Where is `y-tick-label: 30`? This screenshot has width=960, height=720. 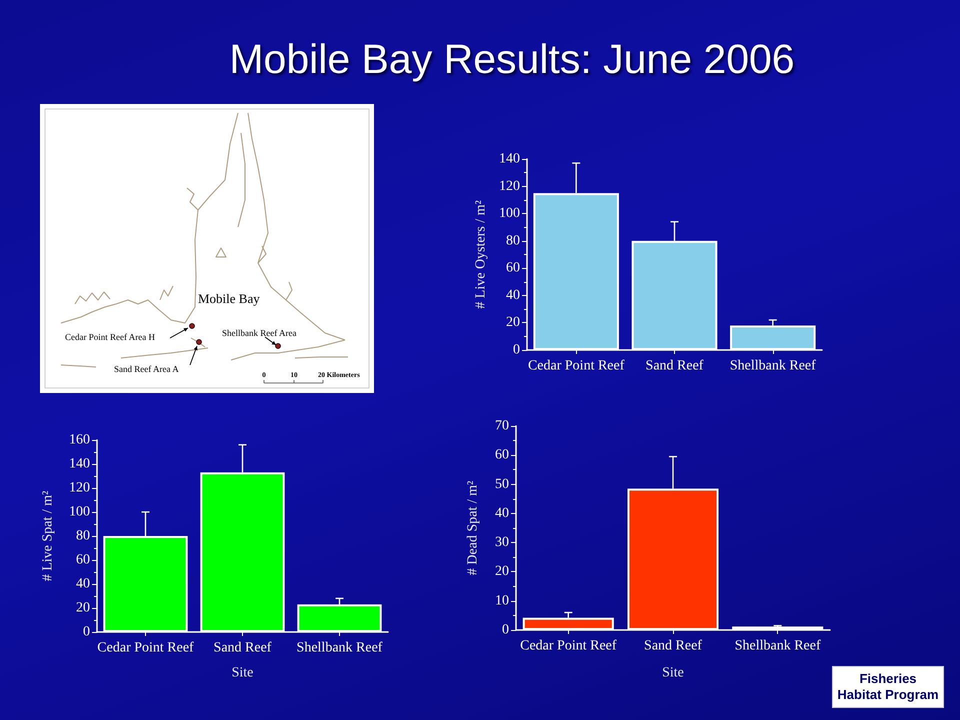
y-tick-label: 30 is located at coordinates (502, 542).